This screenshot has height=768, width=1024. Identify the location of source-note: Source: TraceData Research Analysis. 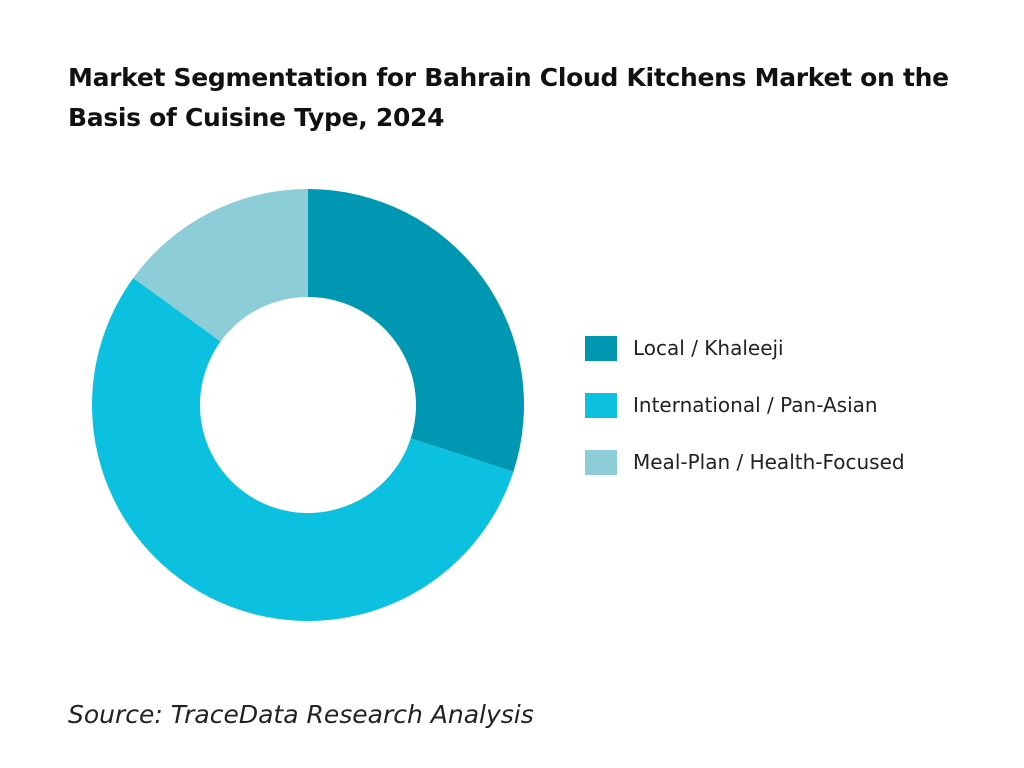
(301, 714).